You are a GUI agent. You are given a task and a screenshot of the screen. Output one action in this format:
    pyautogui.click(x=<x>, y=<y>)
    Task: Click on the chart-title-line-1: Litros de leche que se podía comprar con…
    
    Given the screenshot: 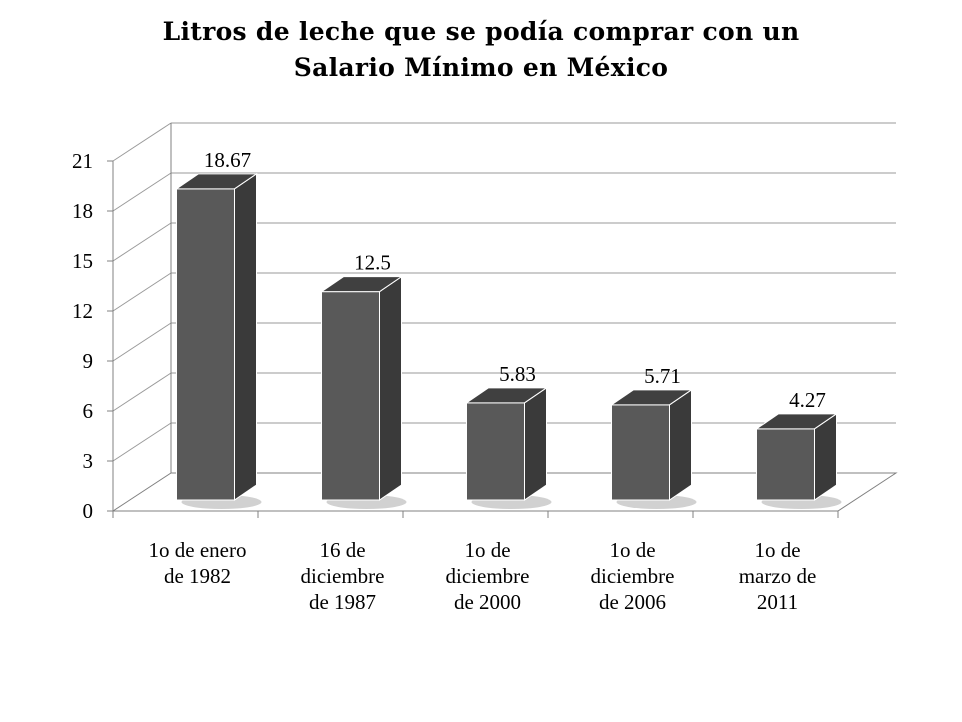 What is the action you would take?
    pyautogui.click(x=481, y=31)
    